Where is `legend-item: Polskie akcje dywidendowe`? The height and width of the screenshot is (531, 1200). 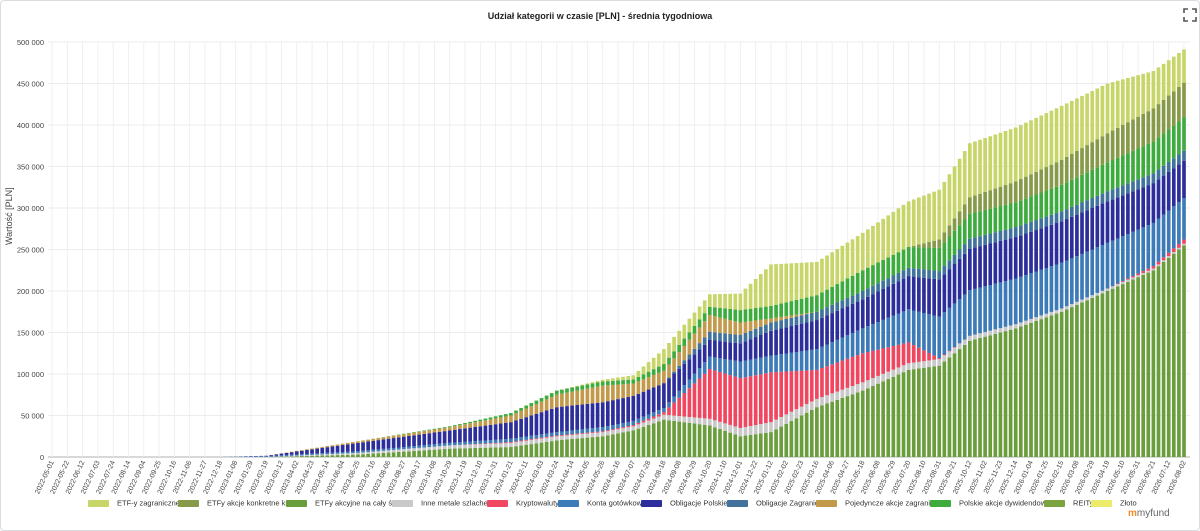
legend-item: Polskie akcje dywidendowe is located at coordinates (990, 504).